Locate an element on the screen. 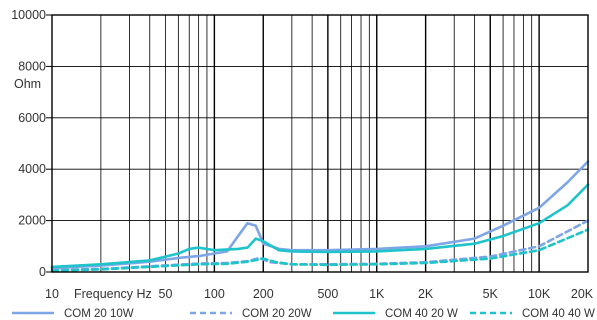 The width and height of the screenshot is (597, 320). x-tick-label: 200 is located at coordinates (263, 294).